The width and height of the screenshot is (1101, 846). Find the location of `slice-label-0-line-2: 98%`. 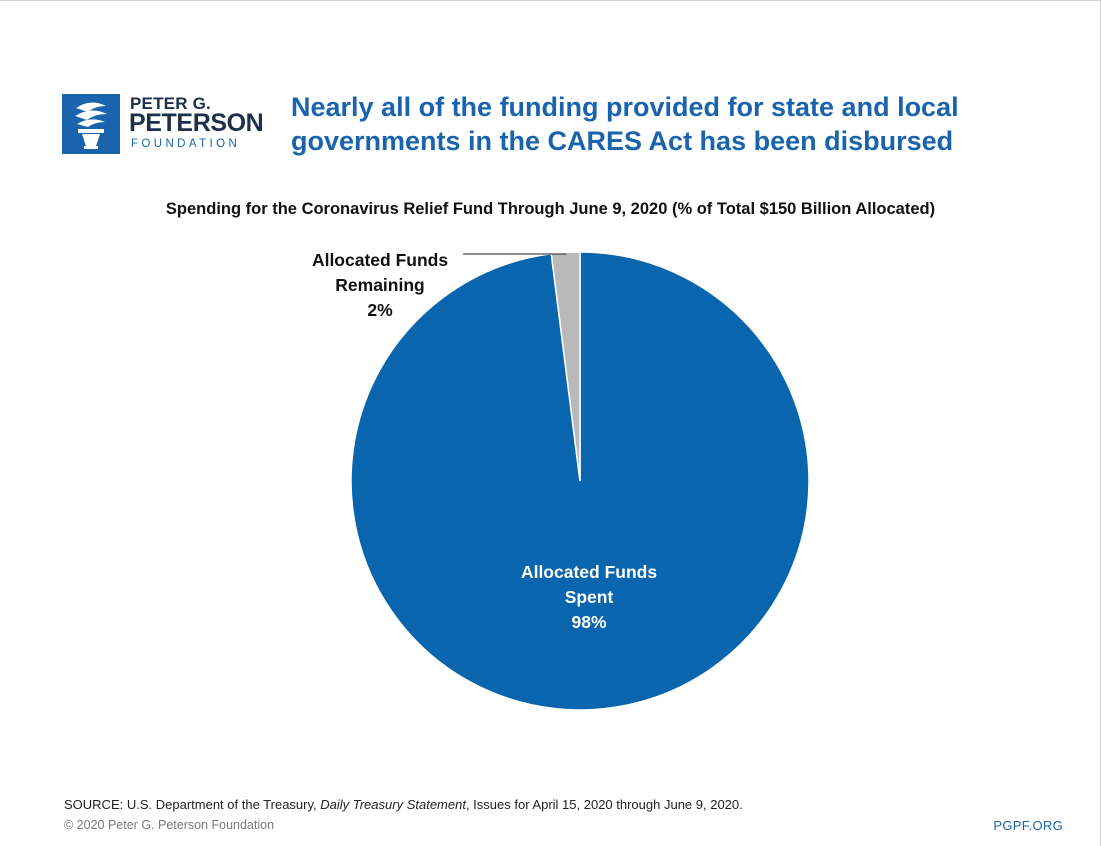

slice-label-0-line-2: 98% is located at coordinates (588, 622).